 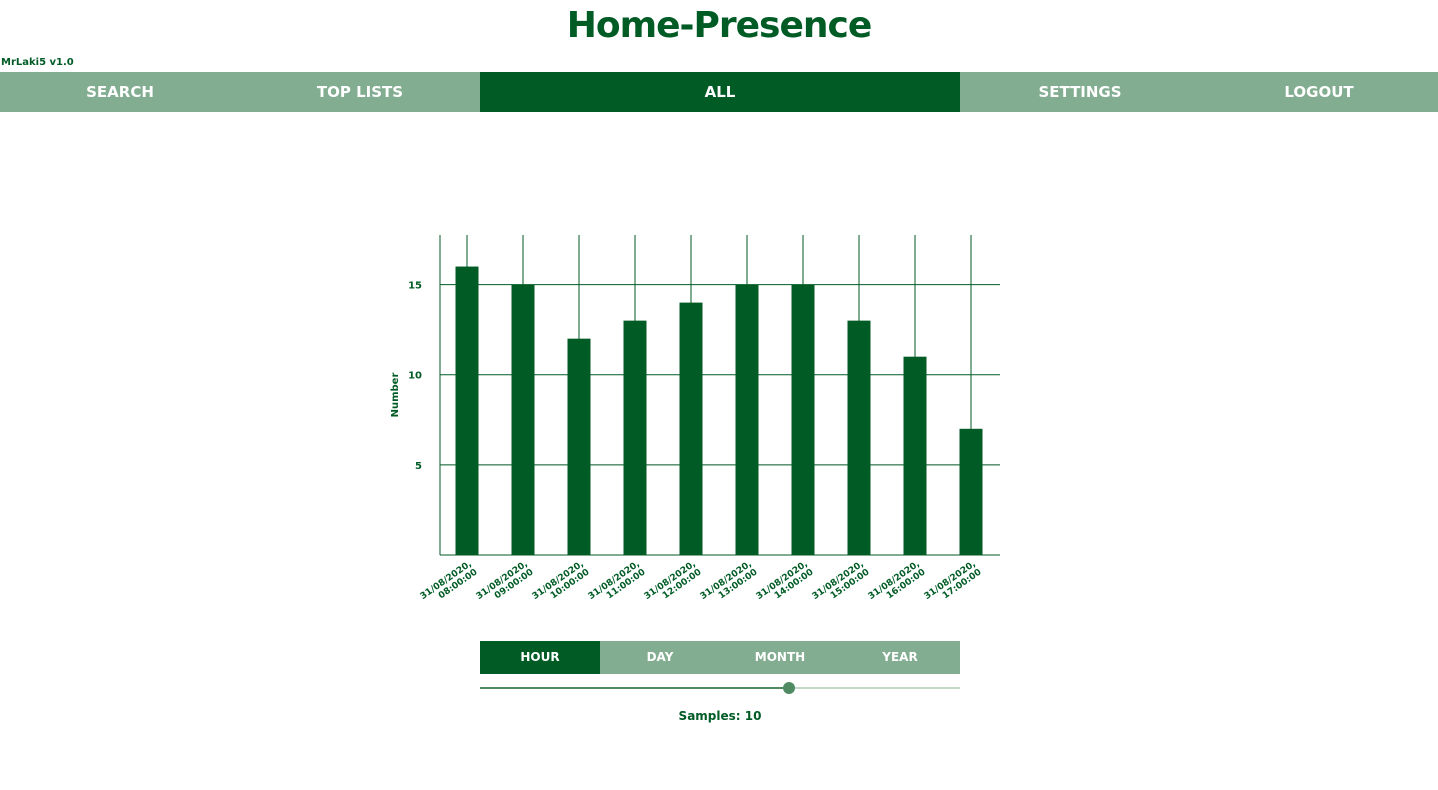 I want to click on y-tick-label: 5, so click(x=418, y=466).